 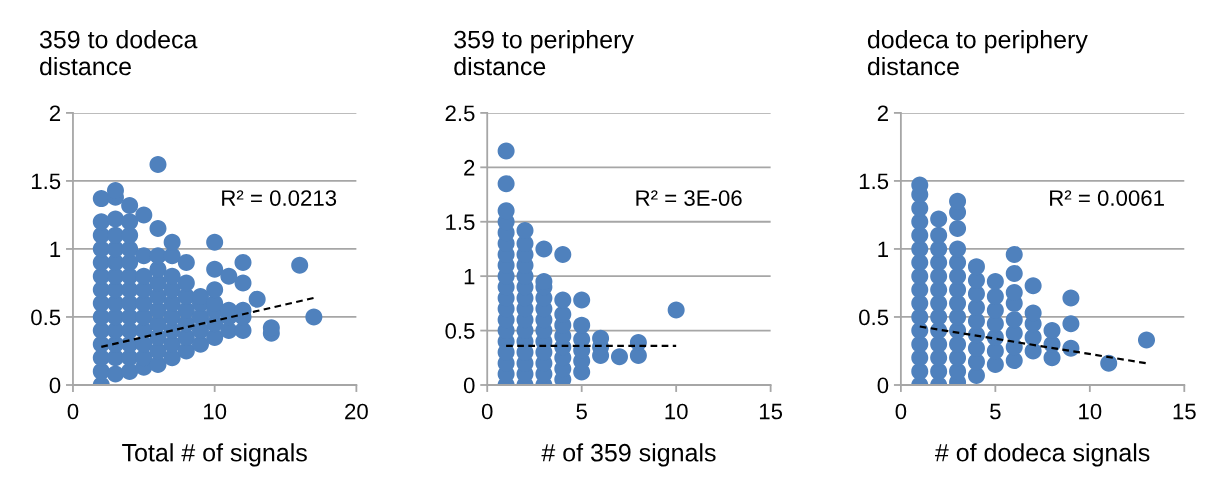 What do you see at coordinates (460, 113) in the screenshot?
I see `y-tick-label: 2.5` at bounding box center [460, 113].